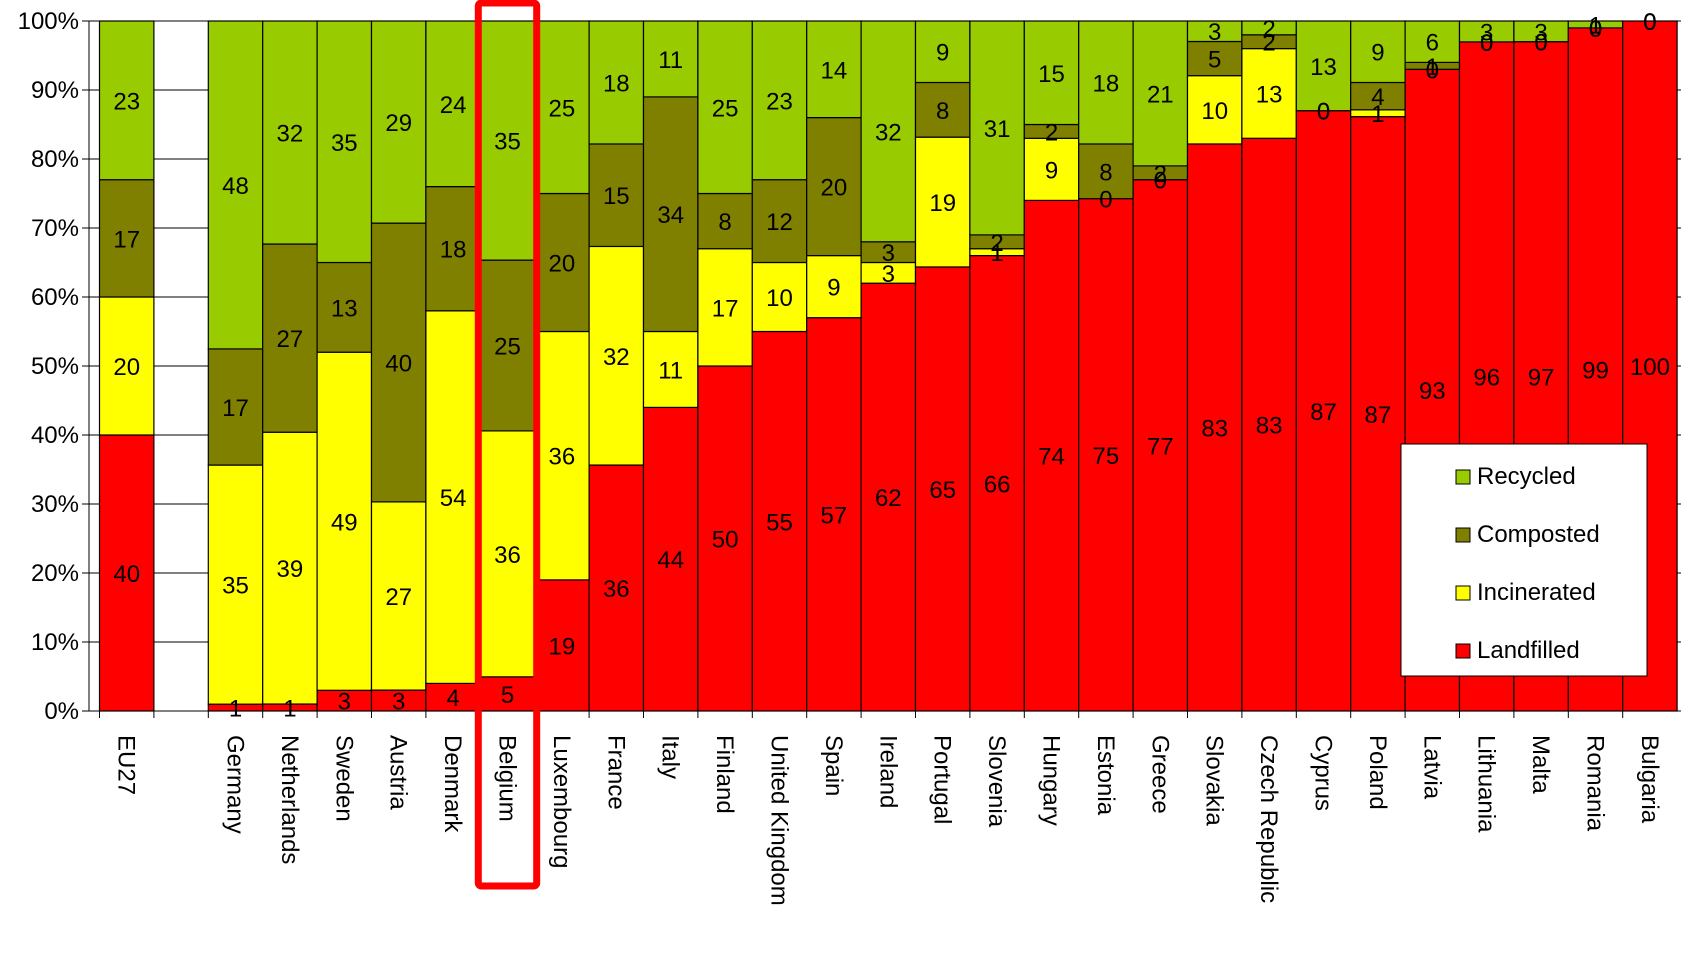  I want to click on data-label: 15, so click(616, 196).